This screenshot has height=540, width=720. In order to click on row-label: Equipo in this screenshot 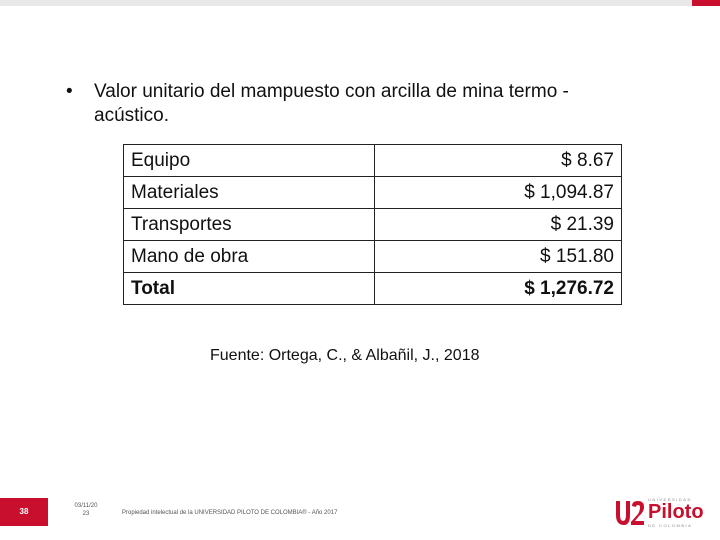, I will do `click(249, 160)`.